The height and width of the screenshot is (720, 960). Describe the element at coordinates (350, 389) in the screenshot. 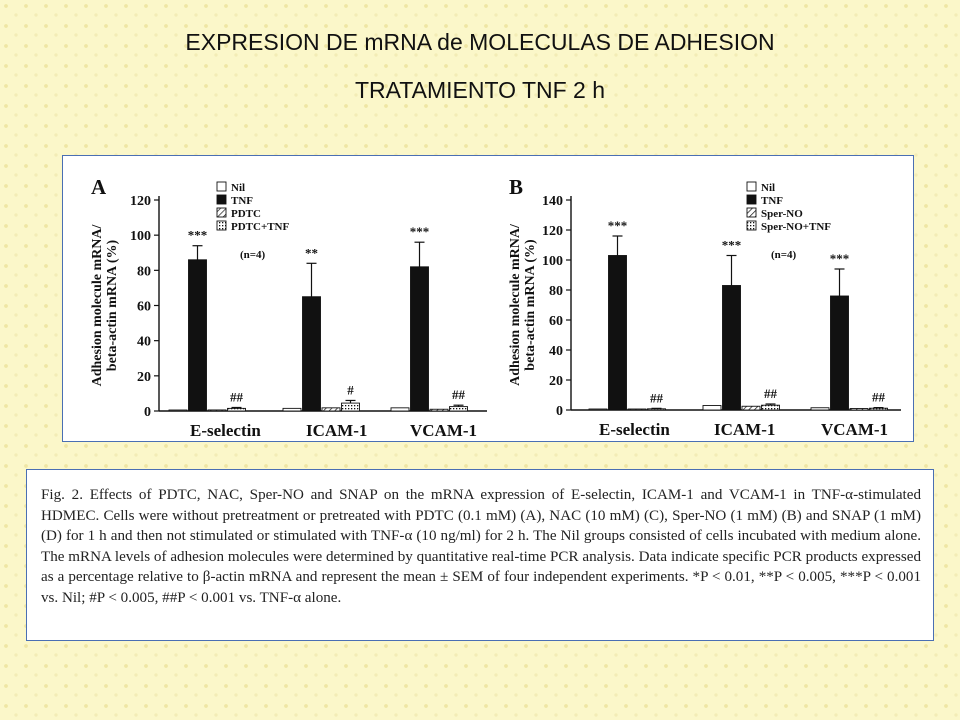

I see `significance-label: #` at that location.